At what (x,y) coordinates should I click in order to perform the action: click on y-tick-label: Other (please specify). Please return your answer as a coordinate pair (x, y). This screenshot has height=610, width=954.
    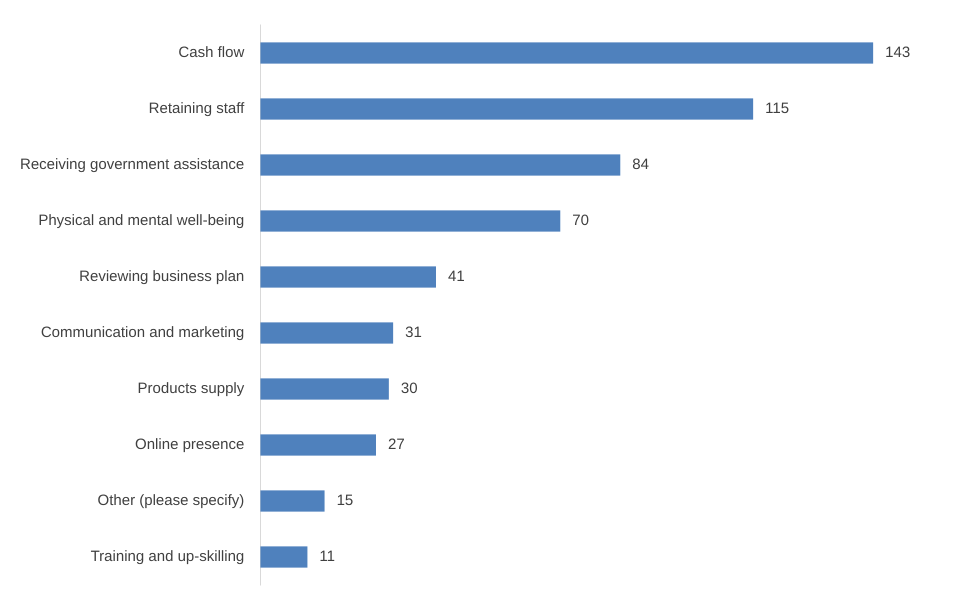
    Looking at the image, I should click on (171, 501).